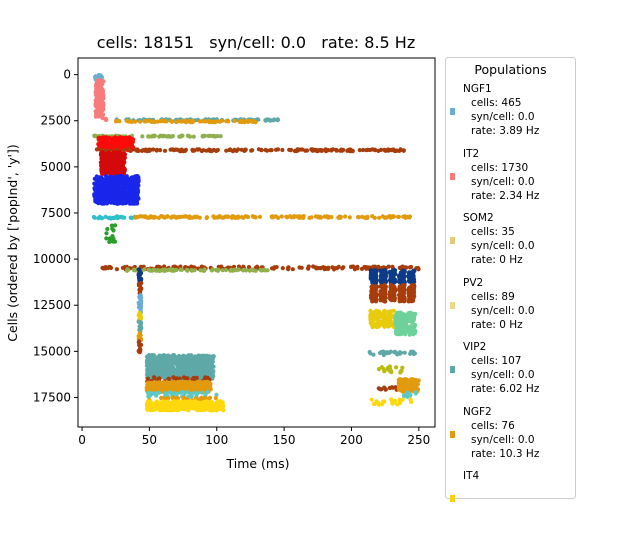  What do you see at coordinates (496, 361) in the screenshot?
I see `legend-cells: cells: 107` at bounding box center [496, 361].